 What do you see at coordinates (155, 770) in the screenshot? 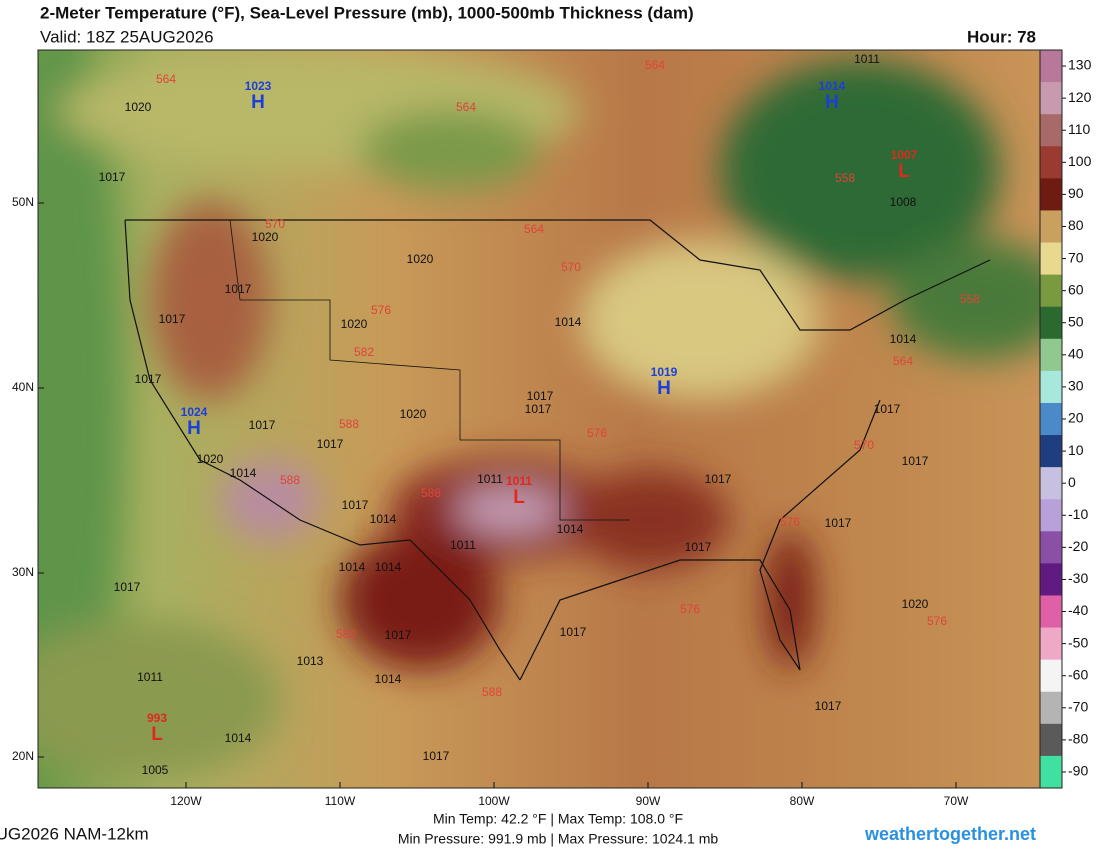
I see `isobar-label: 1005` at bounding box center [155, 770].